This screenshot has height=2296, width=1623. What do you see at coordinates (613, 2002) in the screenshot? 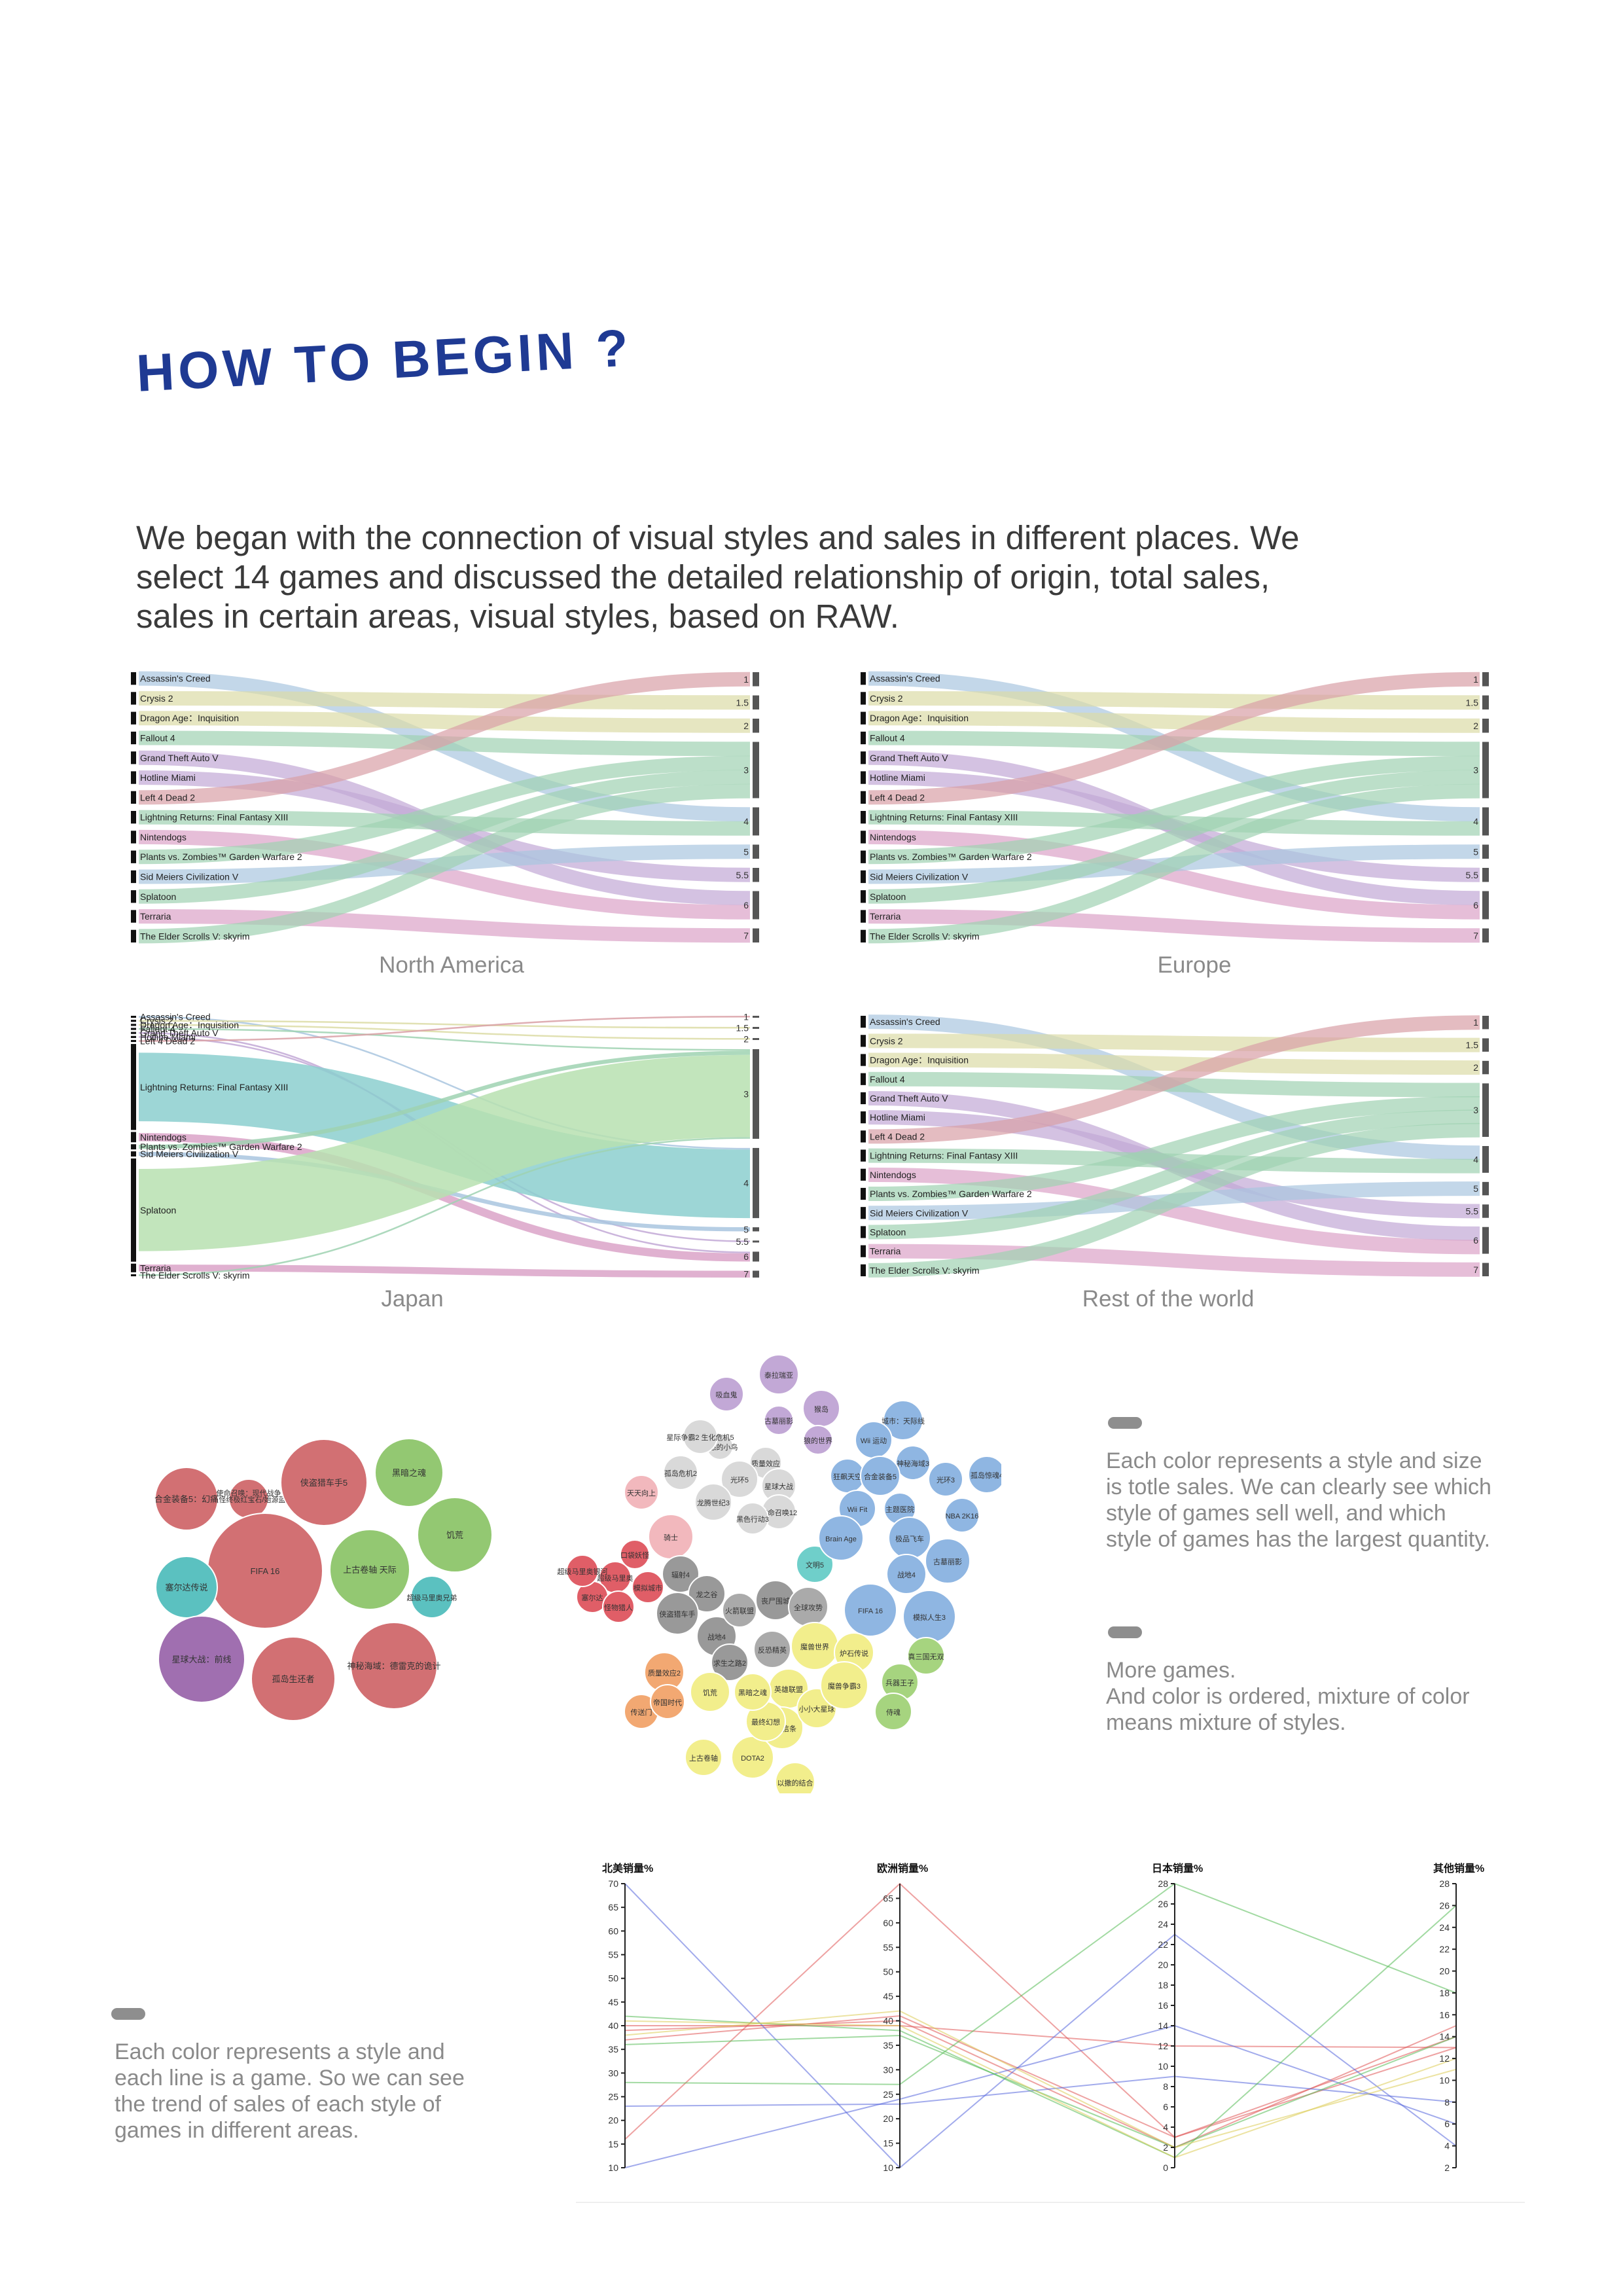
I see `parallel-tick-label: 45` at bounding box center [613, 2002].